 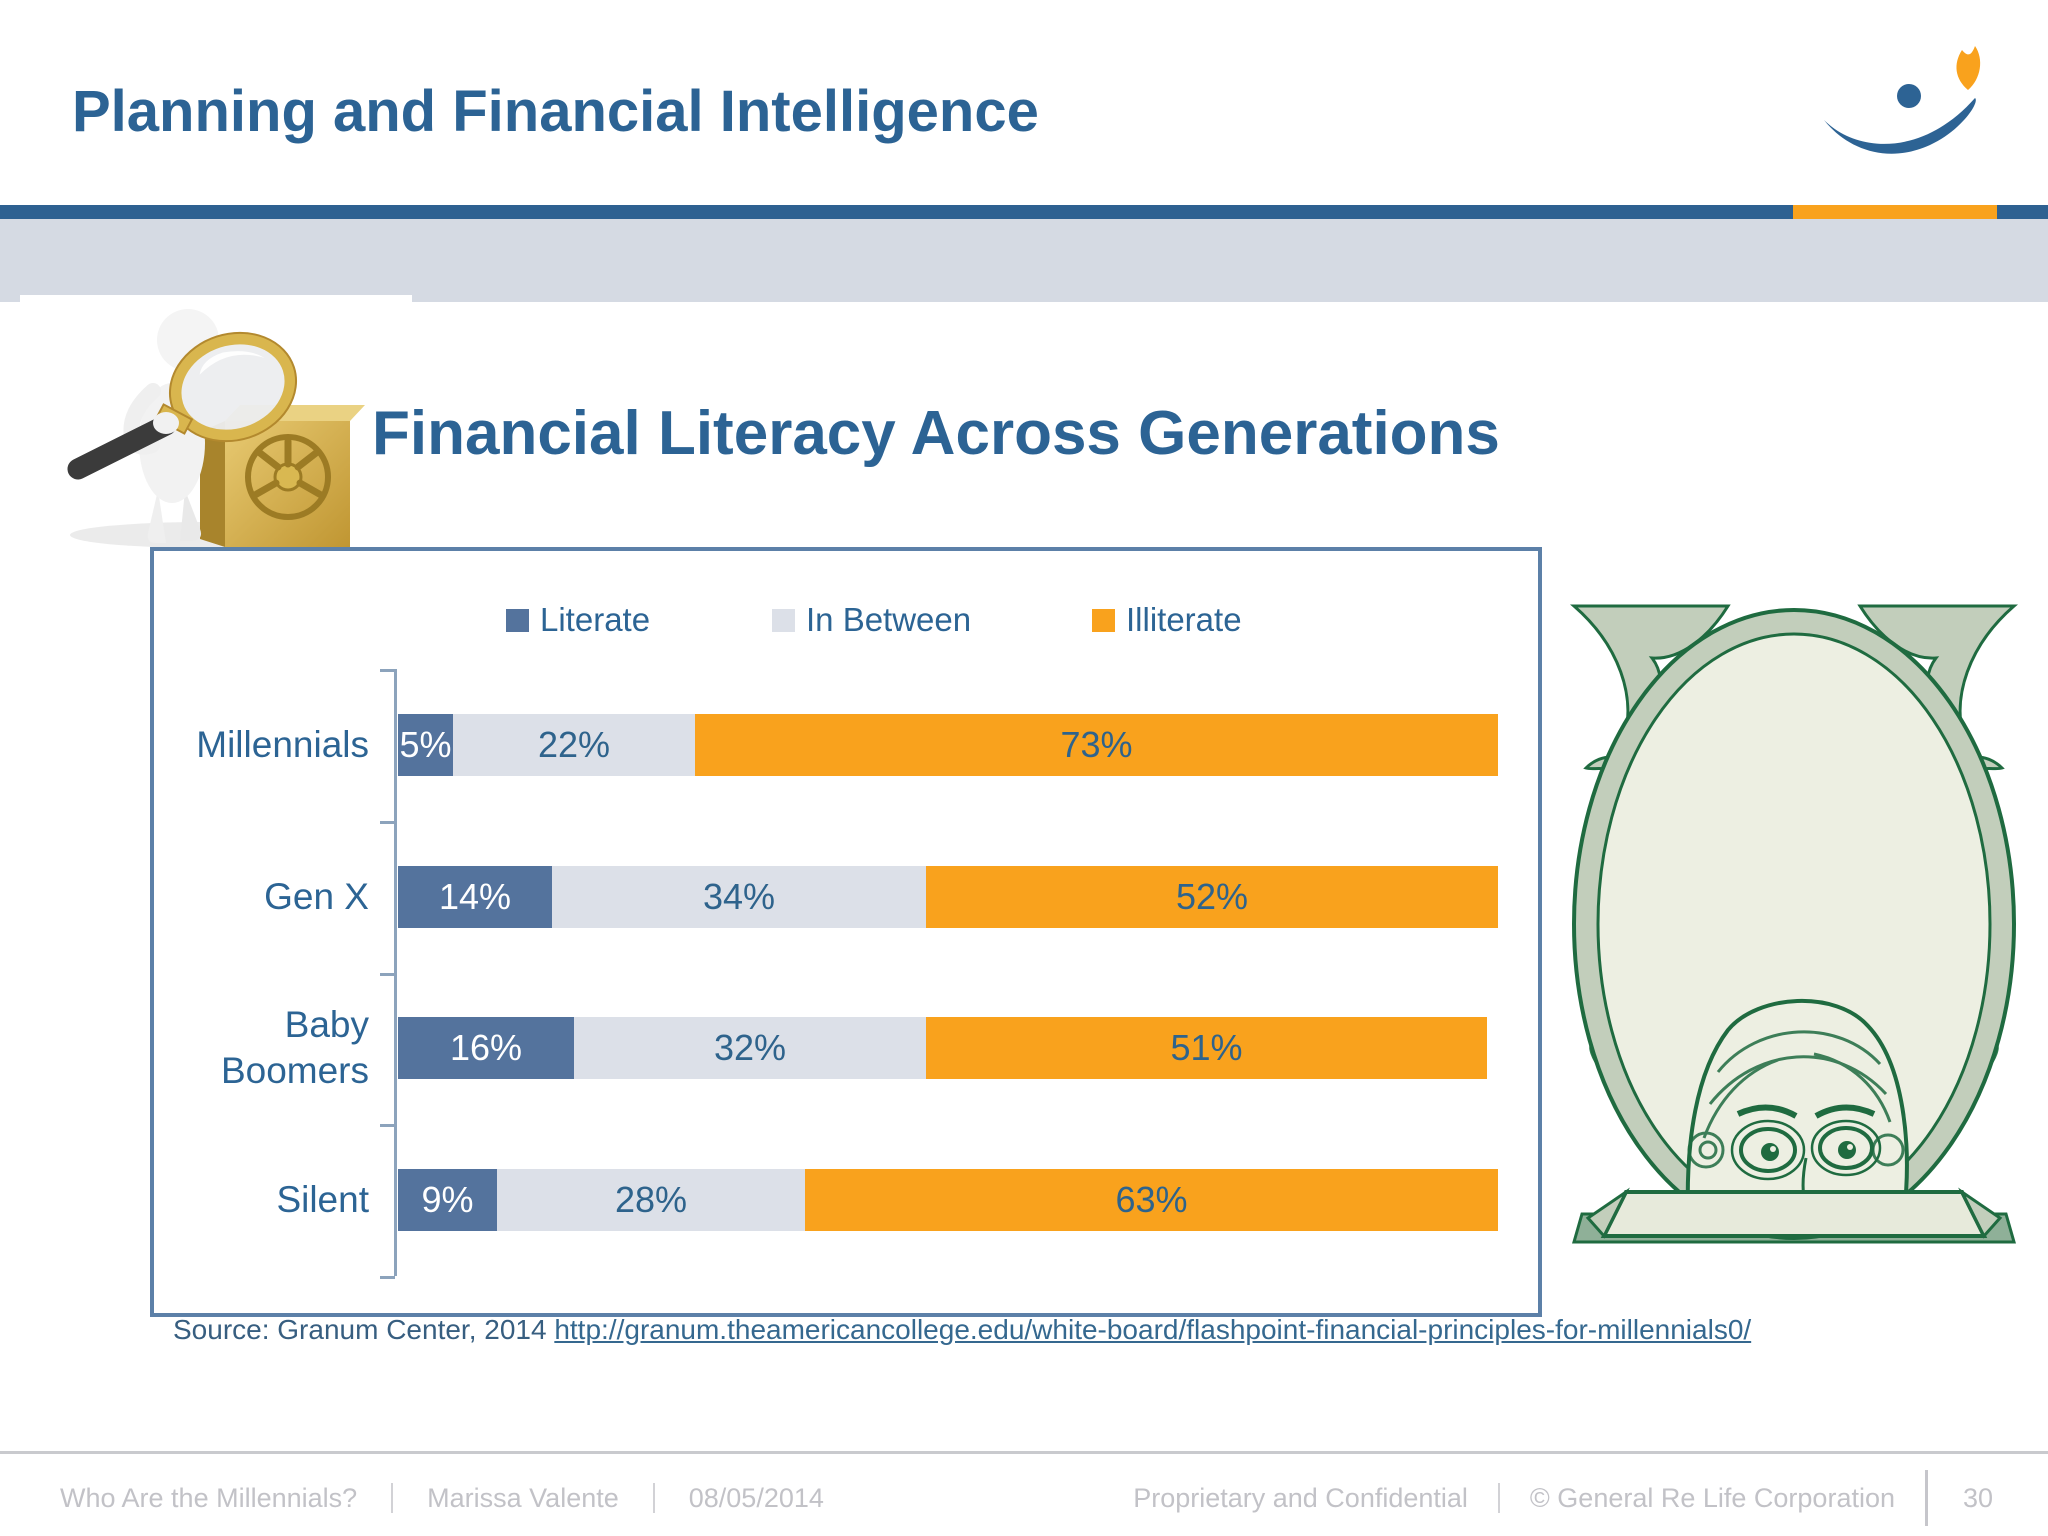 What do you see at coordinates (282, 744) in the screenshot?
I see `category-label: Millennials` at bounding box center [282, 744].